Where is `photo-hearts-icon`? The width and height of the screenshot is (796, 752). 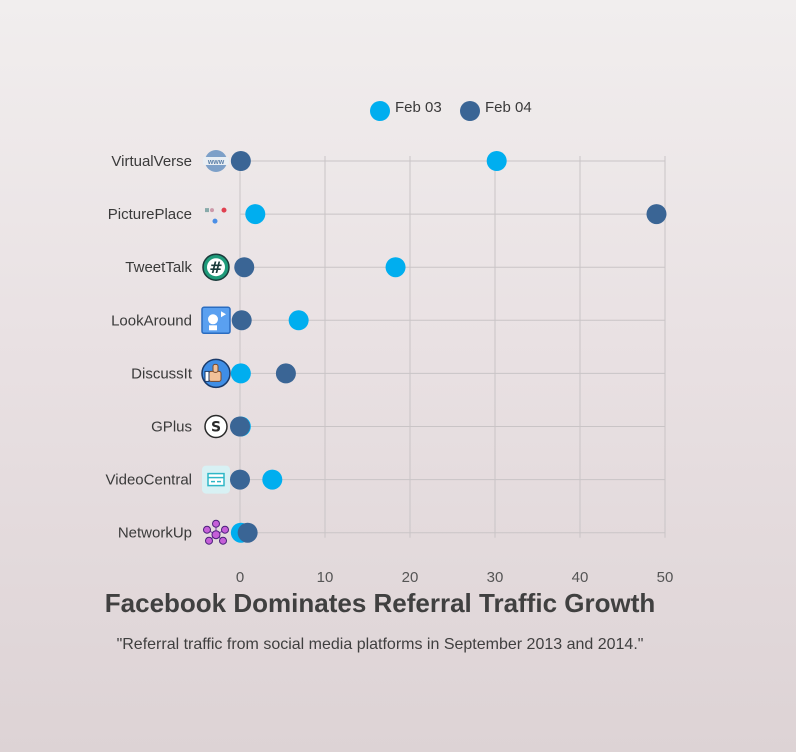
photo-hearts-icon is located at coordinates (216, 215).